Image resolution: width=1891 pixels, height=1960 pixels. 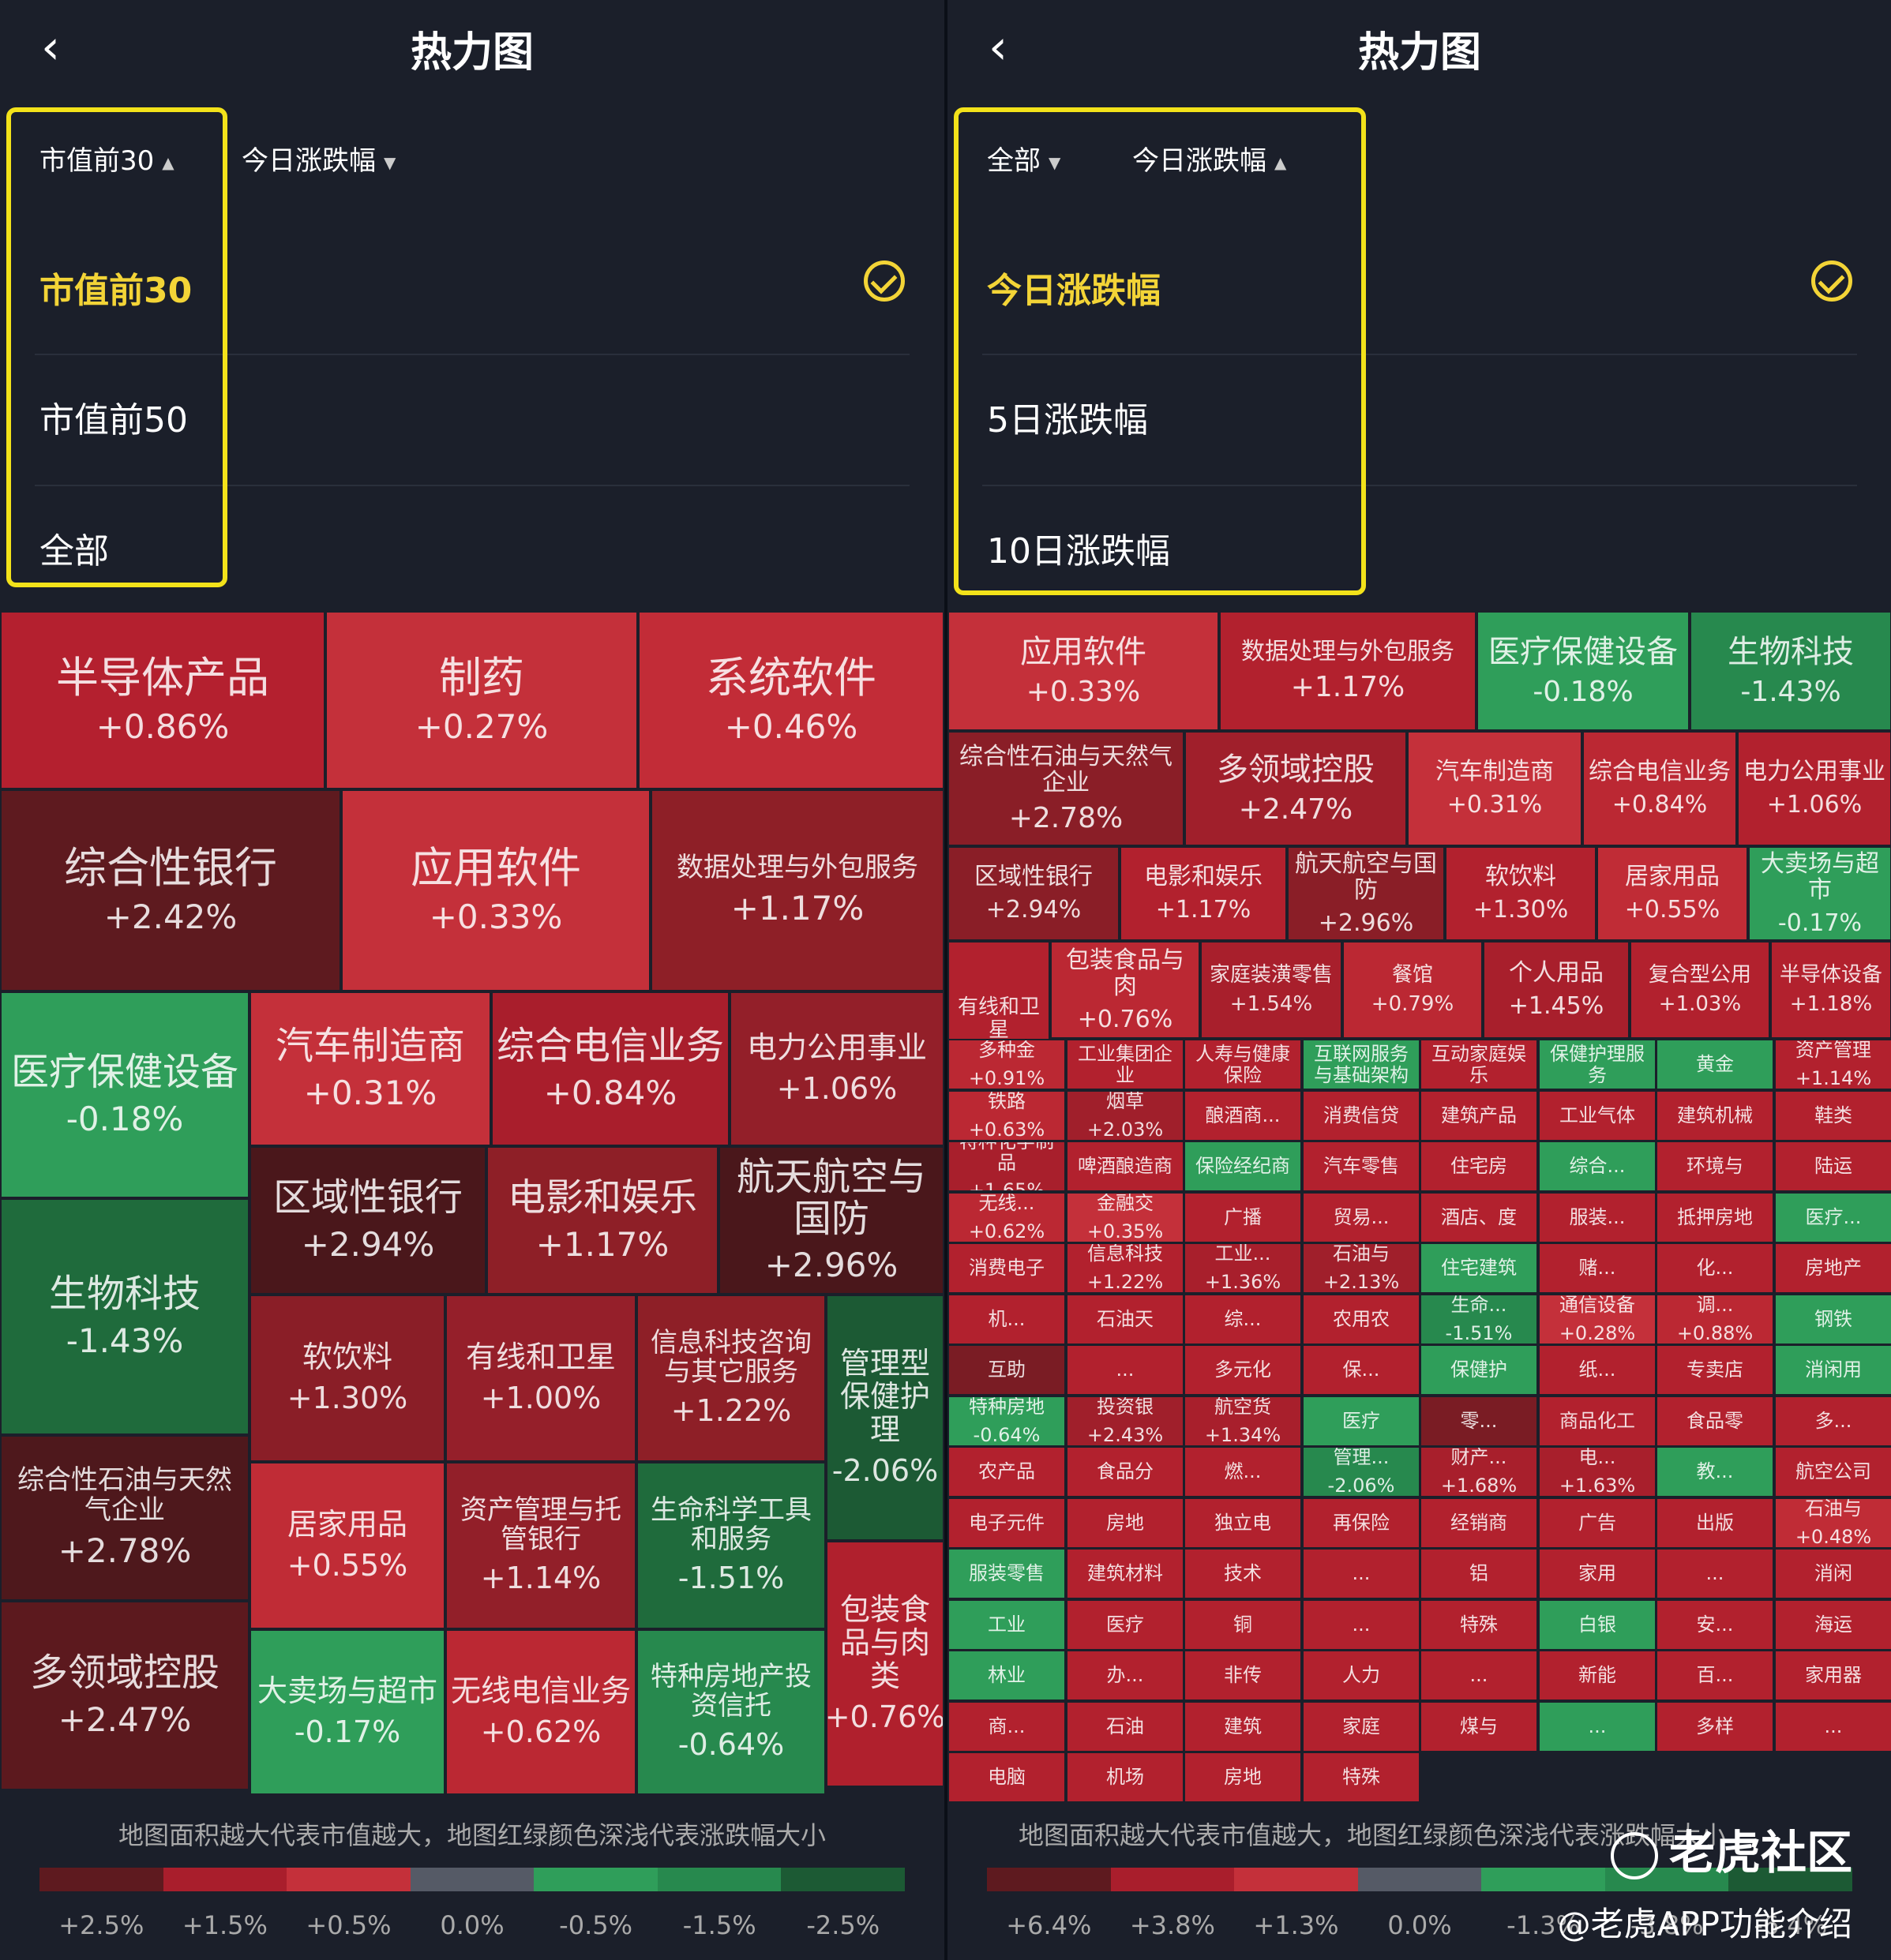 I want to click on heatmap-tile: 环境与, so click(x=1715, y=1166).